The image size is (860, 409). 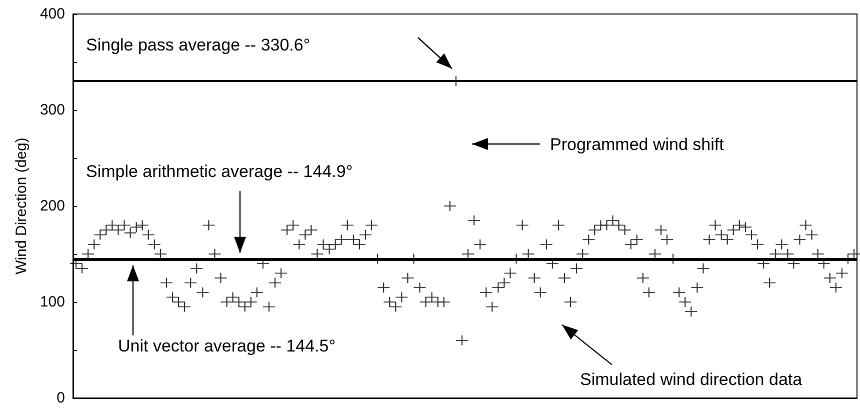 I want to click on y-tick-label: 300, so click(x=52, y=110).